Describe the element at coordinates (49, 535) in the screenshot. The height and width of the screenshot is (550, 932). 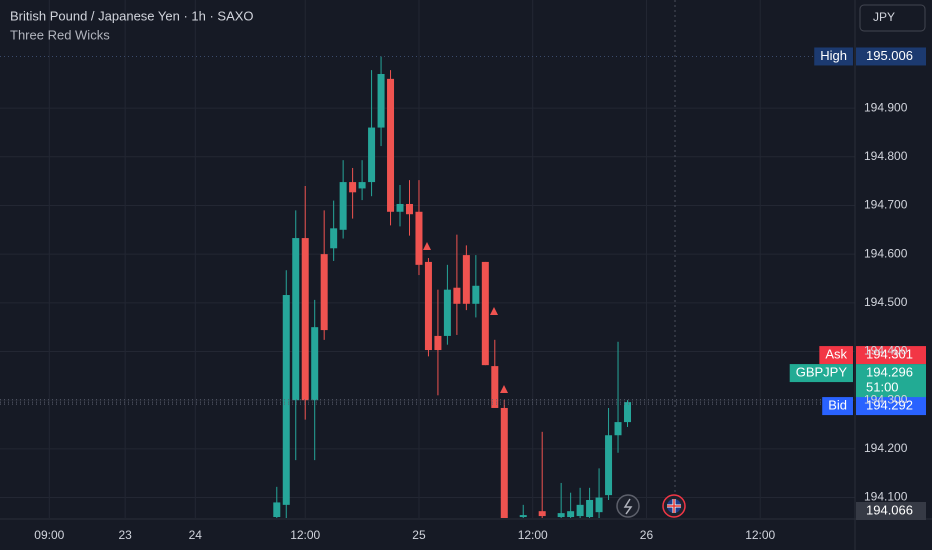
I see `x-tick-label: 09:00` at that location.